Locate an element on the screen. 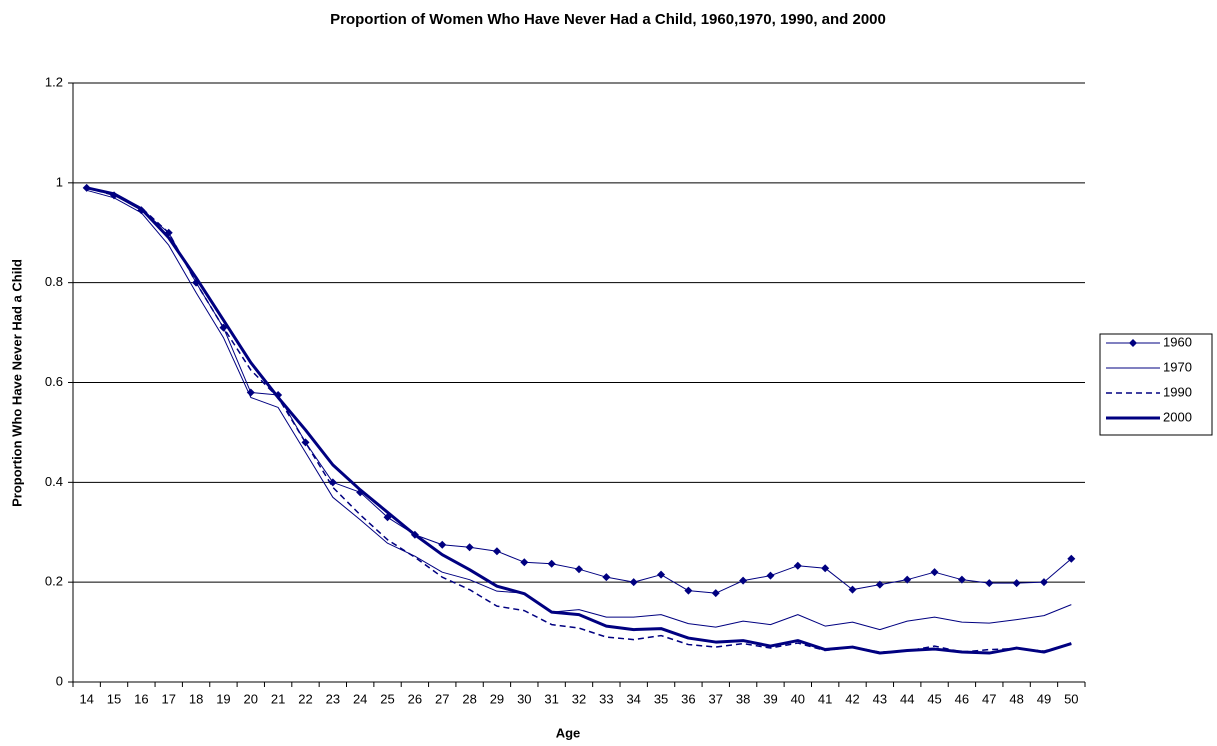  y-tick-label: 0.4 is located at coordinates (54, 481).